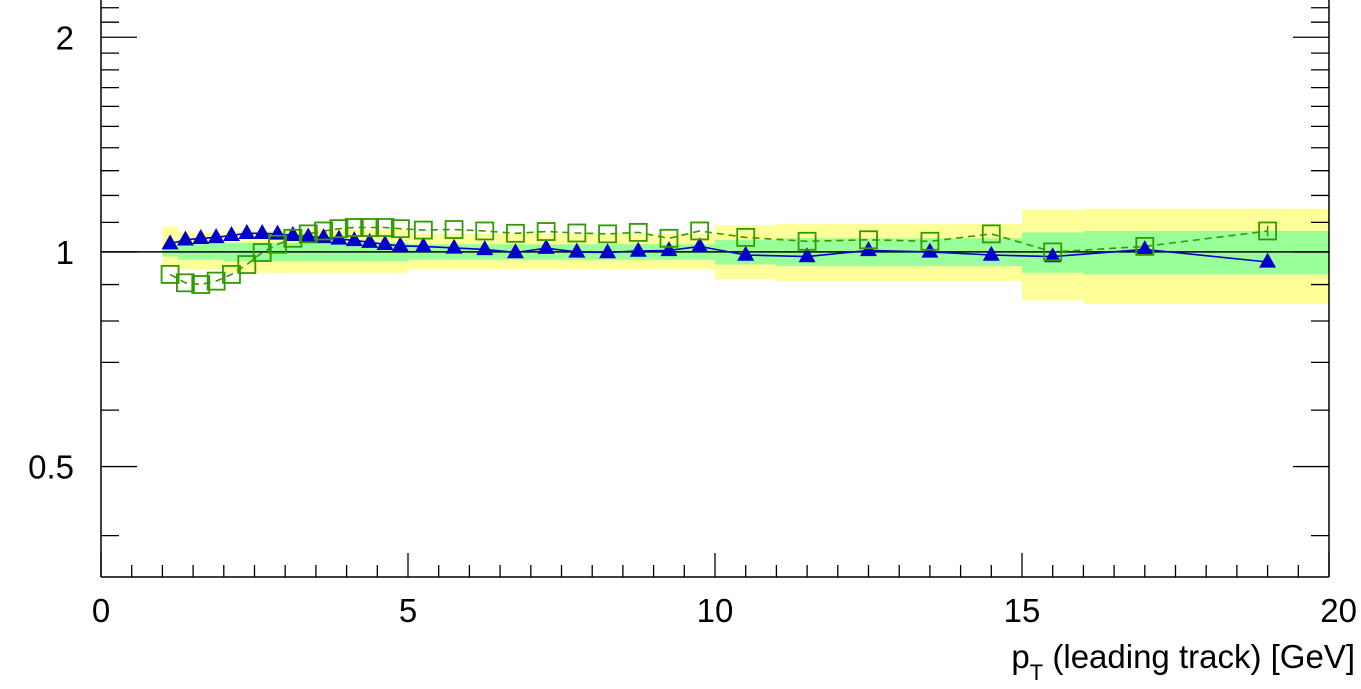 Image resolution: width=1361 pixels, height=689 pixels. I want to click on x-axis-label-rest: (leading track) [GeV], so click(1199, 656).